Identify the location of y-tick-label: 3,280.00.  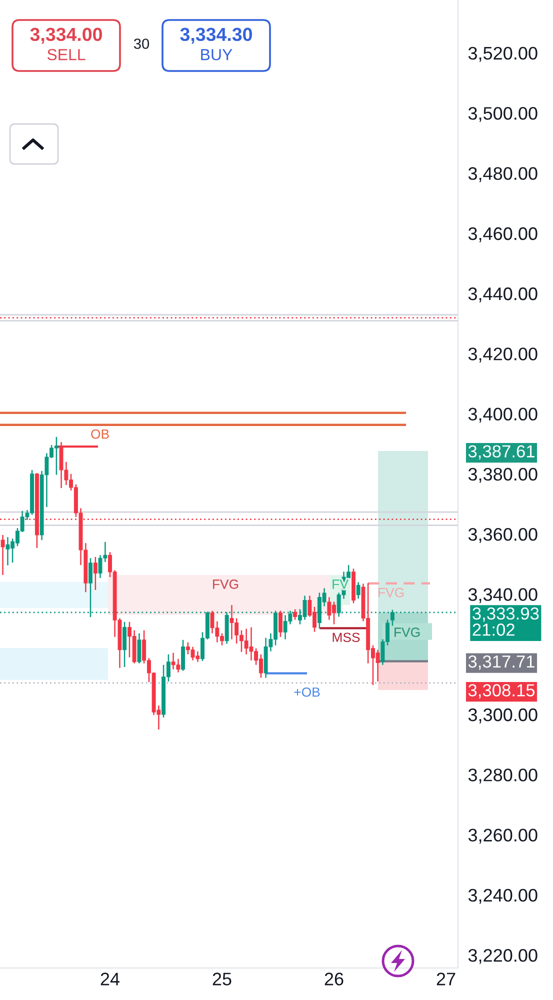
(503, 776).